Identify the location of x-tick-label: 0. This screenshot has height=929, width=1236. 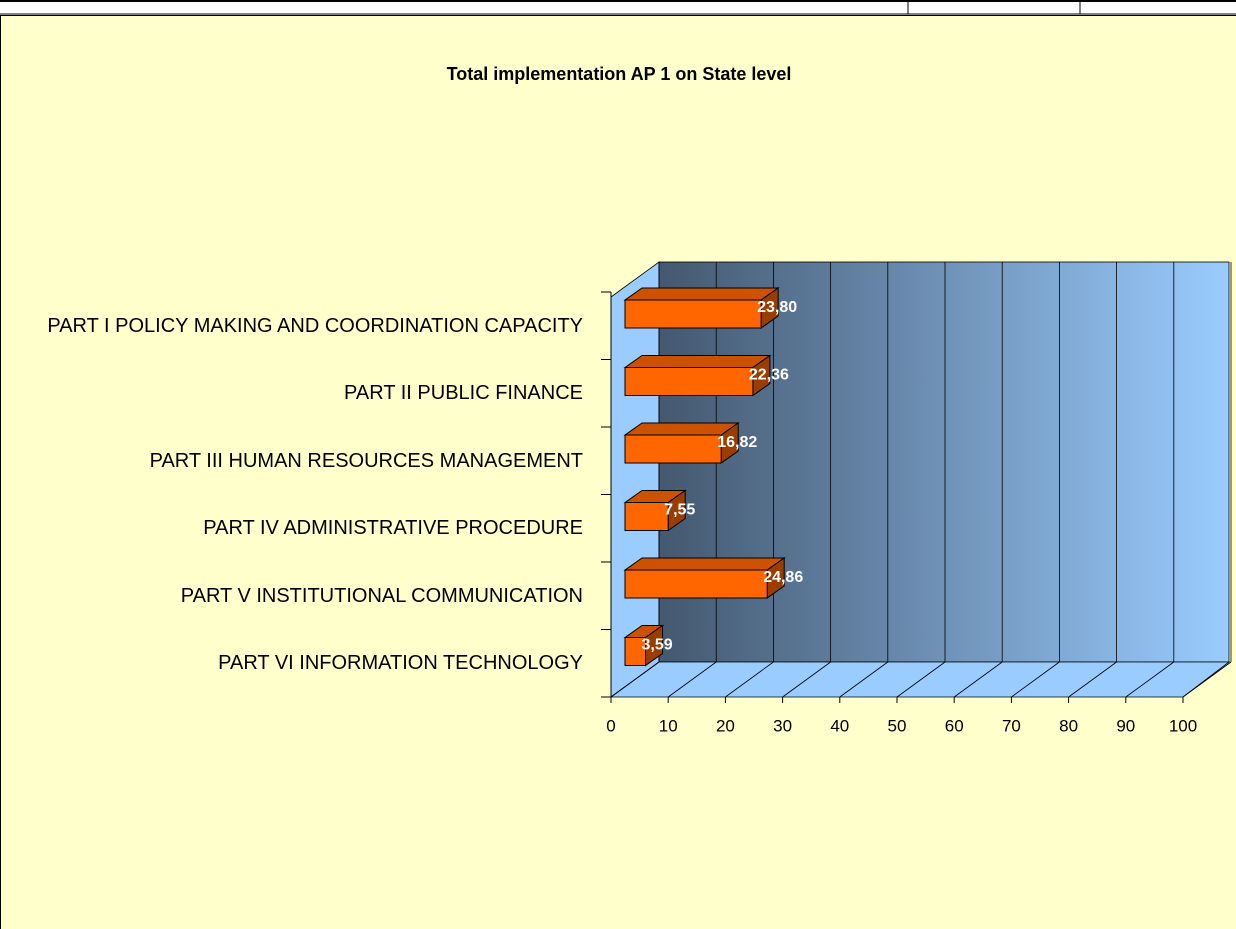
(610, 725).